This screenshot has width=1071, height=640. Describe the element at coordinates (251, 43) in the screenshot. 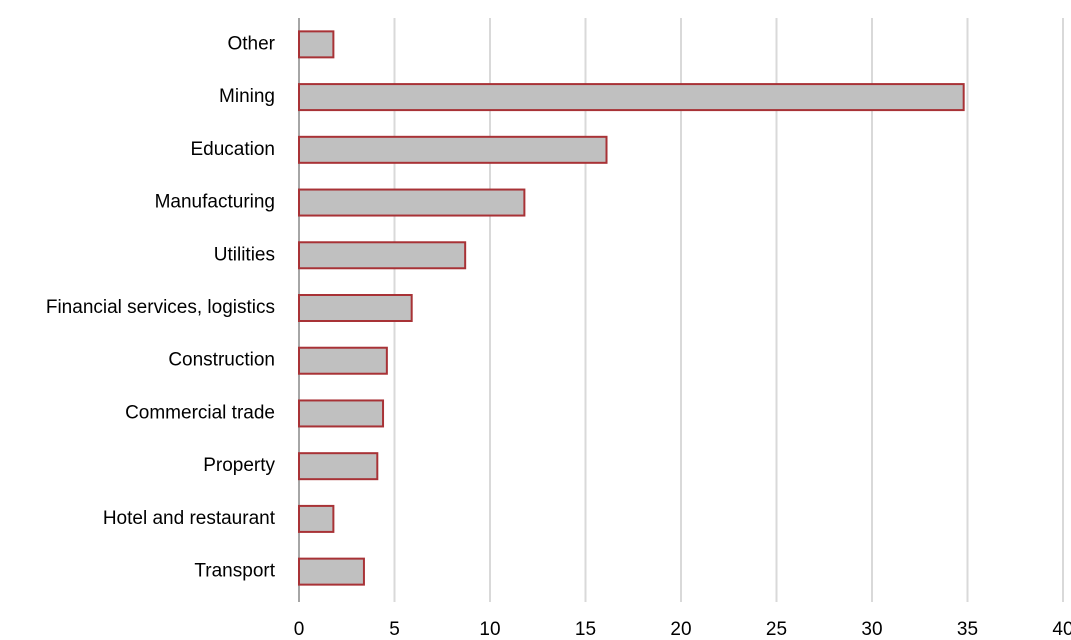

I see `y-tick-label: Other` at that location.